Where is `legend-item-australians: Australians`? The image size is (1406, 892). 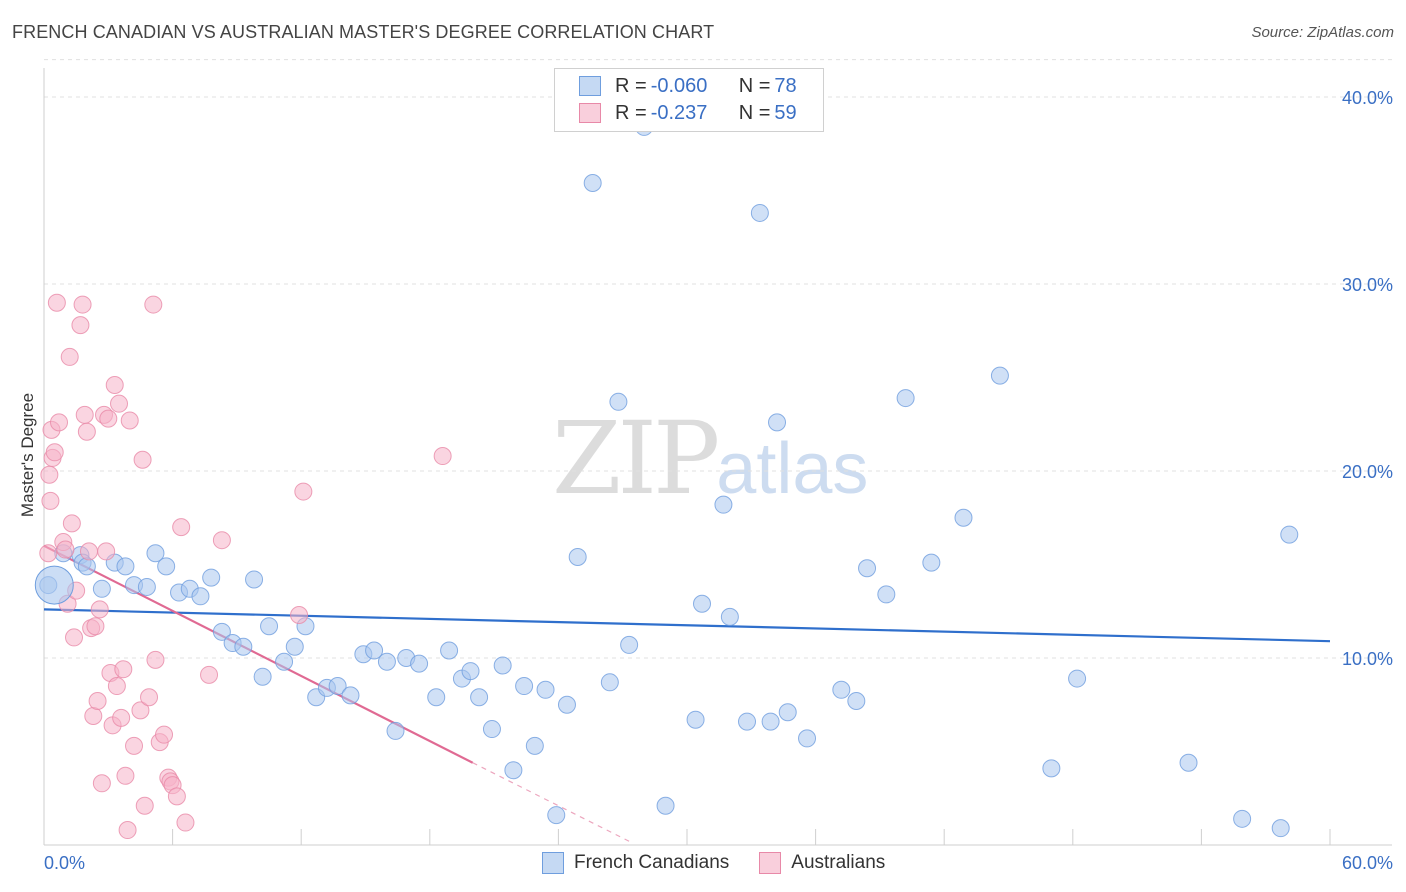 legend-item-australians: Australians is located at coordinates (822, 863).